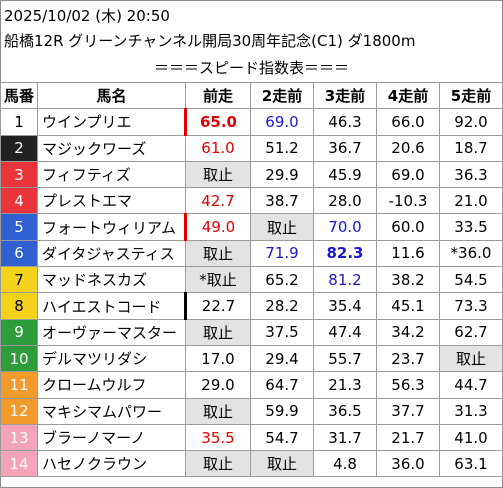  What do you see at coordinates (282, 201) in the screenshot?
I see `index-prev2: 38.7` at bounding box center [282, 201].